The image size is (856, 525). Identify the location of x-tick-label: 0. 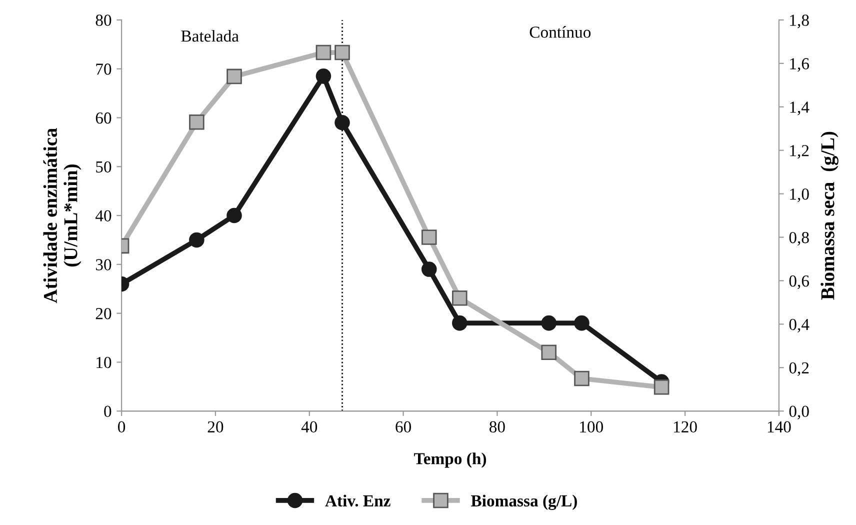
(122, 427).